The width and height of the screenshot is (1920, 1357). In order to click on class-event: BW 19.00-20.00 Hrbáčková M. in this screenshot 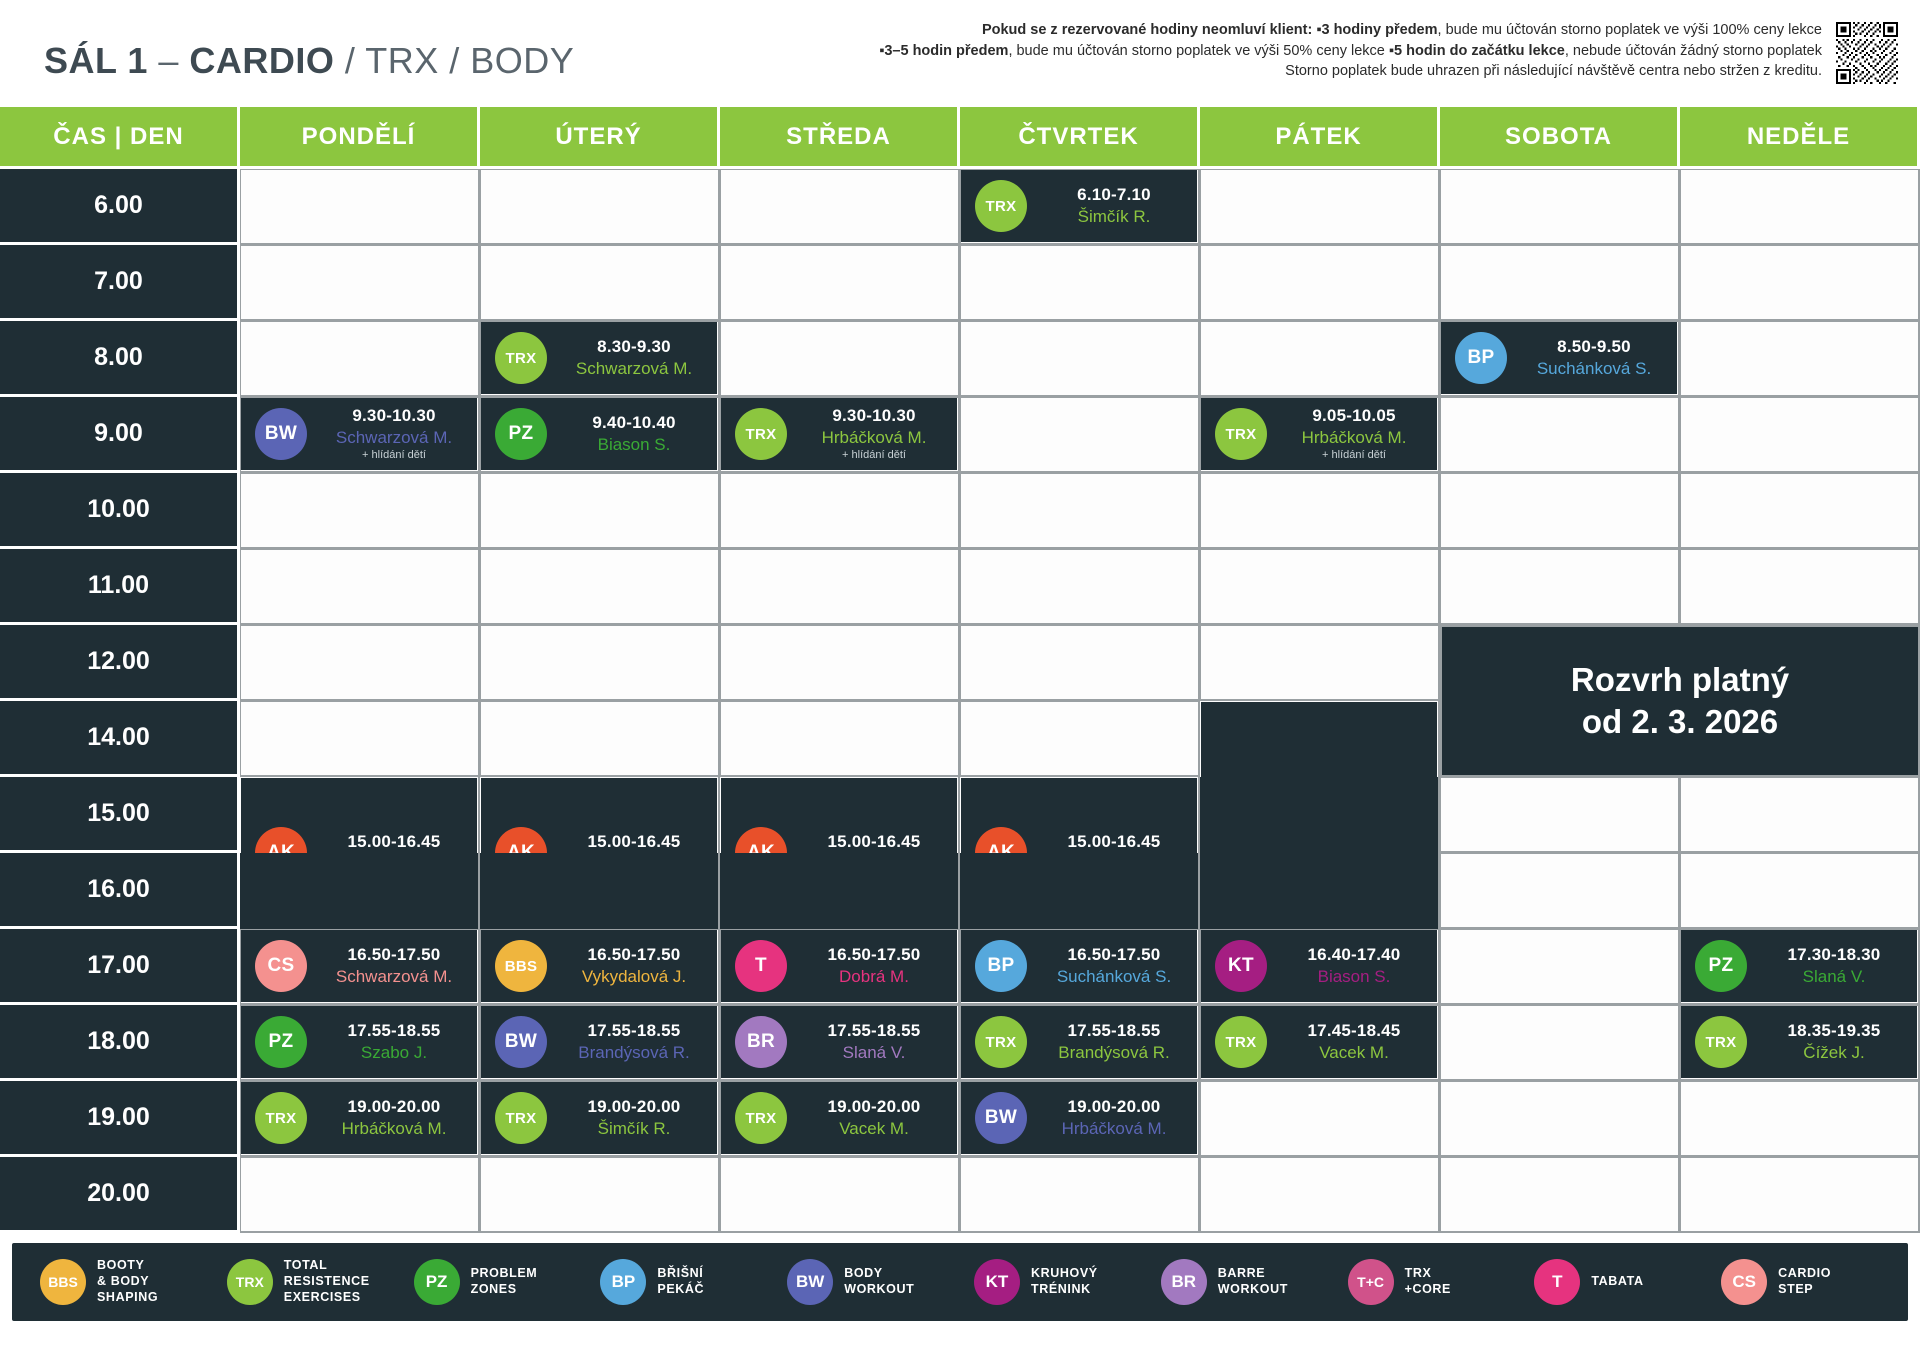, I will do `click(1079, 1118)`.